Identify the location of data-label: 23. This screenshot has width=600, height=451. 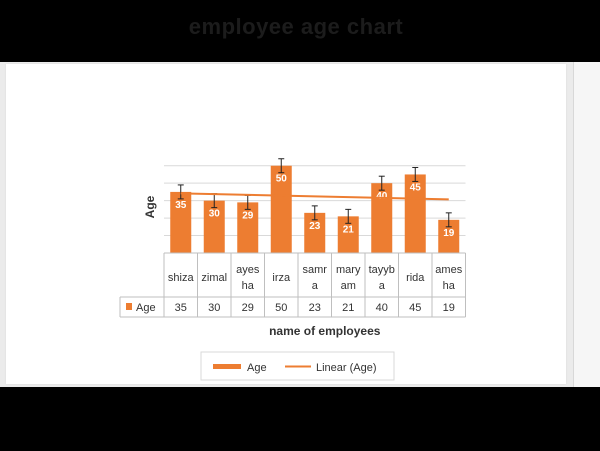
(315, 226).